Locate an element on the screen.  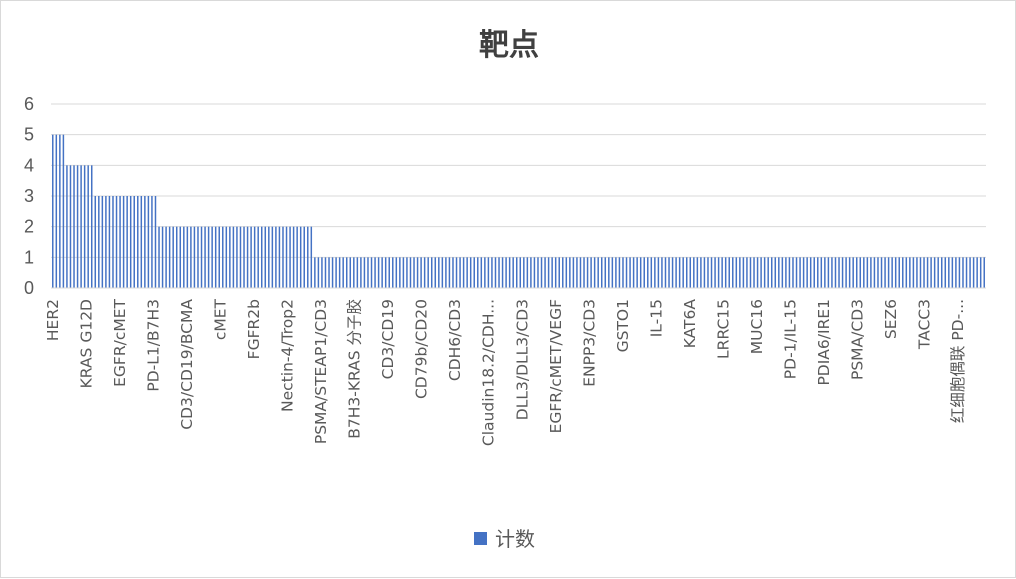
x-tick-label: HER2 is located at coordinates (53, 320).